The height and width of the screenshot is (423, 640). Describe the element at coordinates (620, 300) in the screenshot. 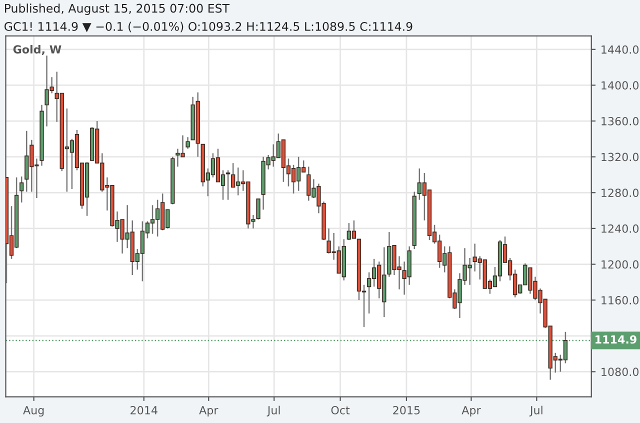

I see `y-tick-label: 1160.0` at that location.